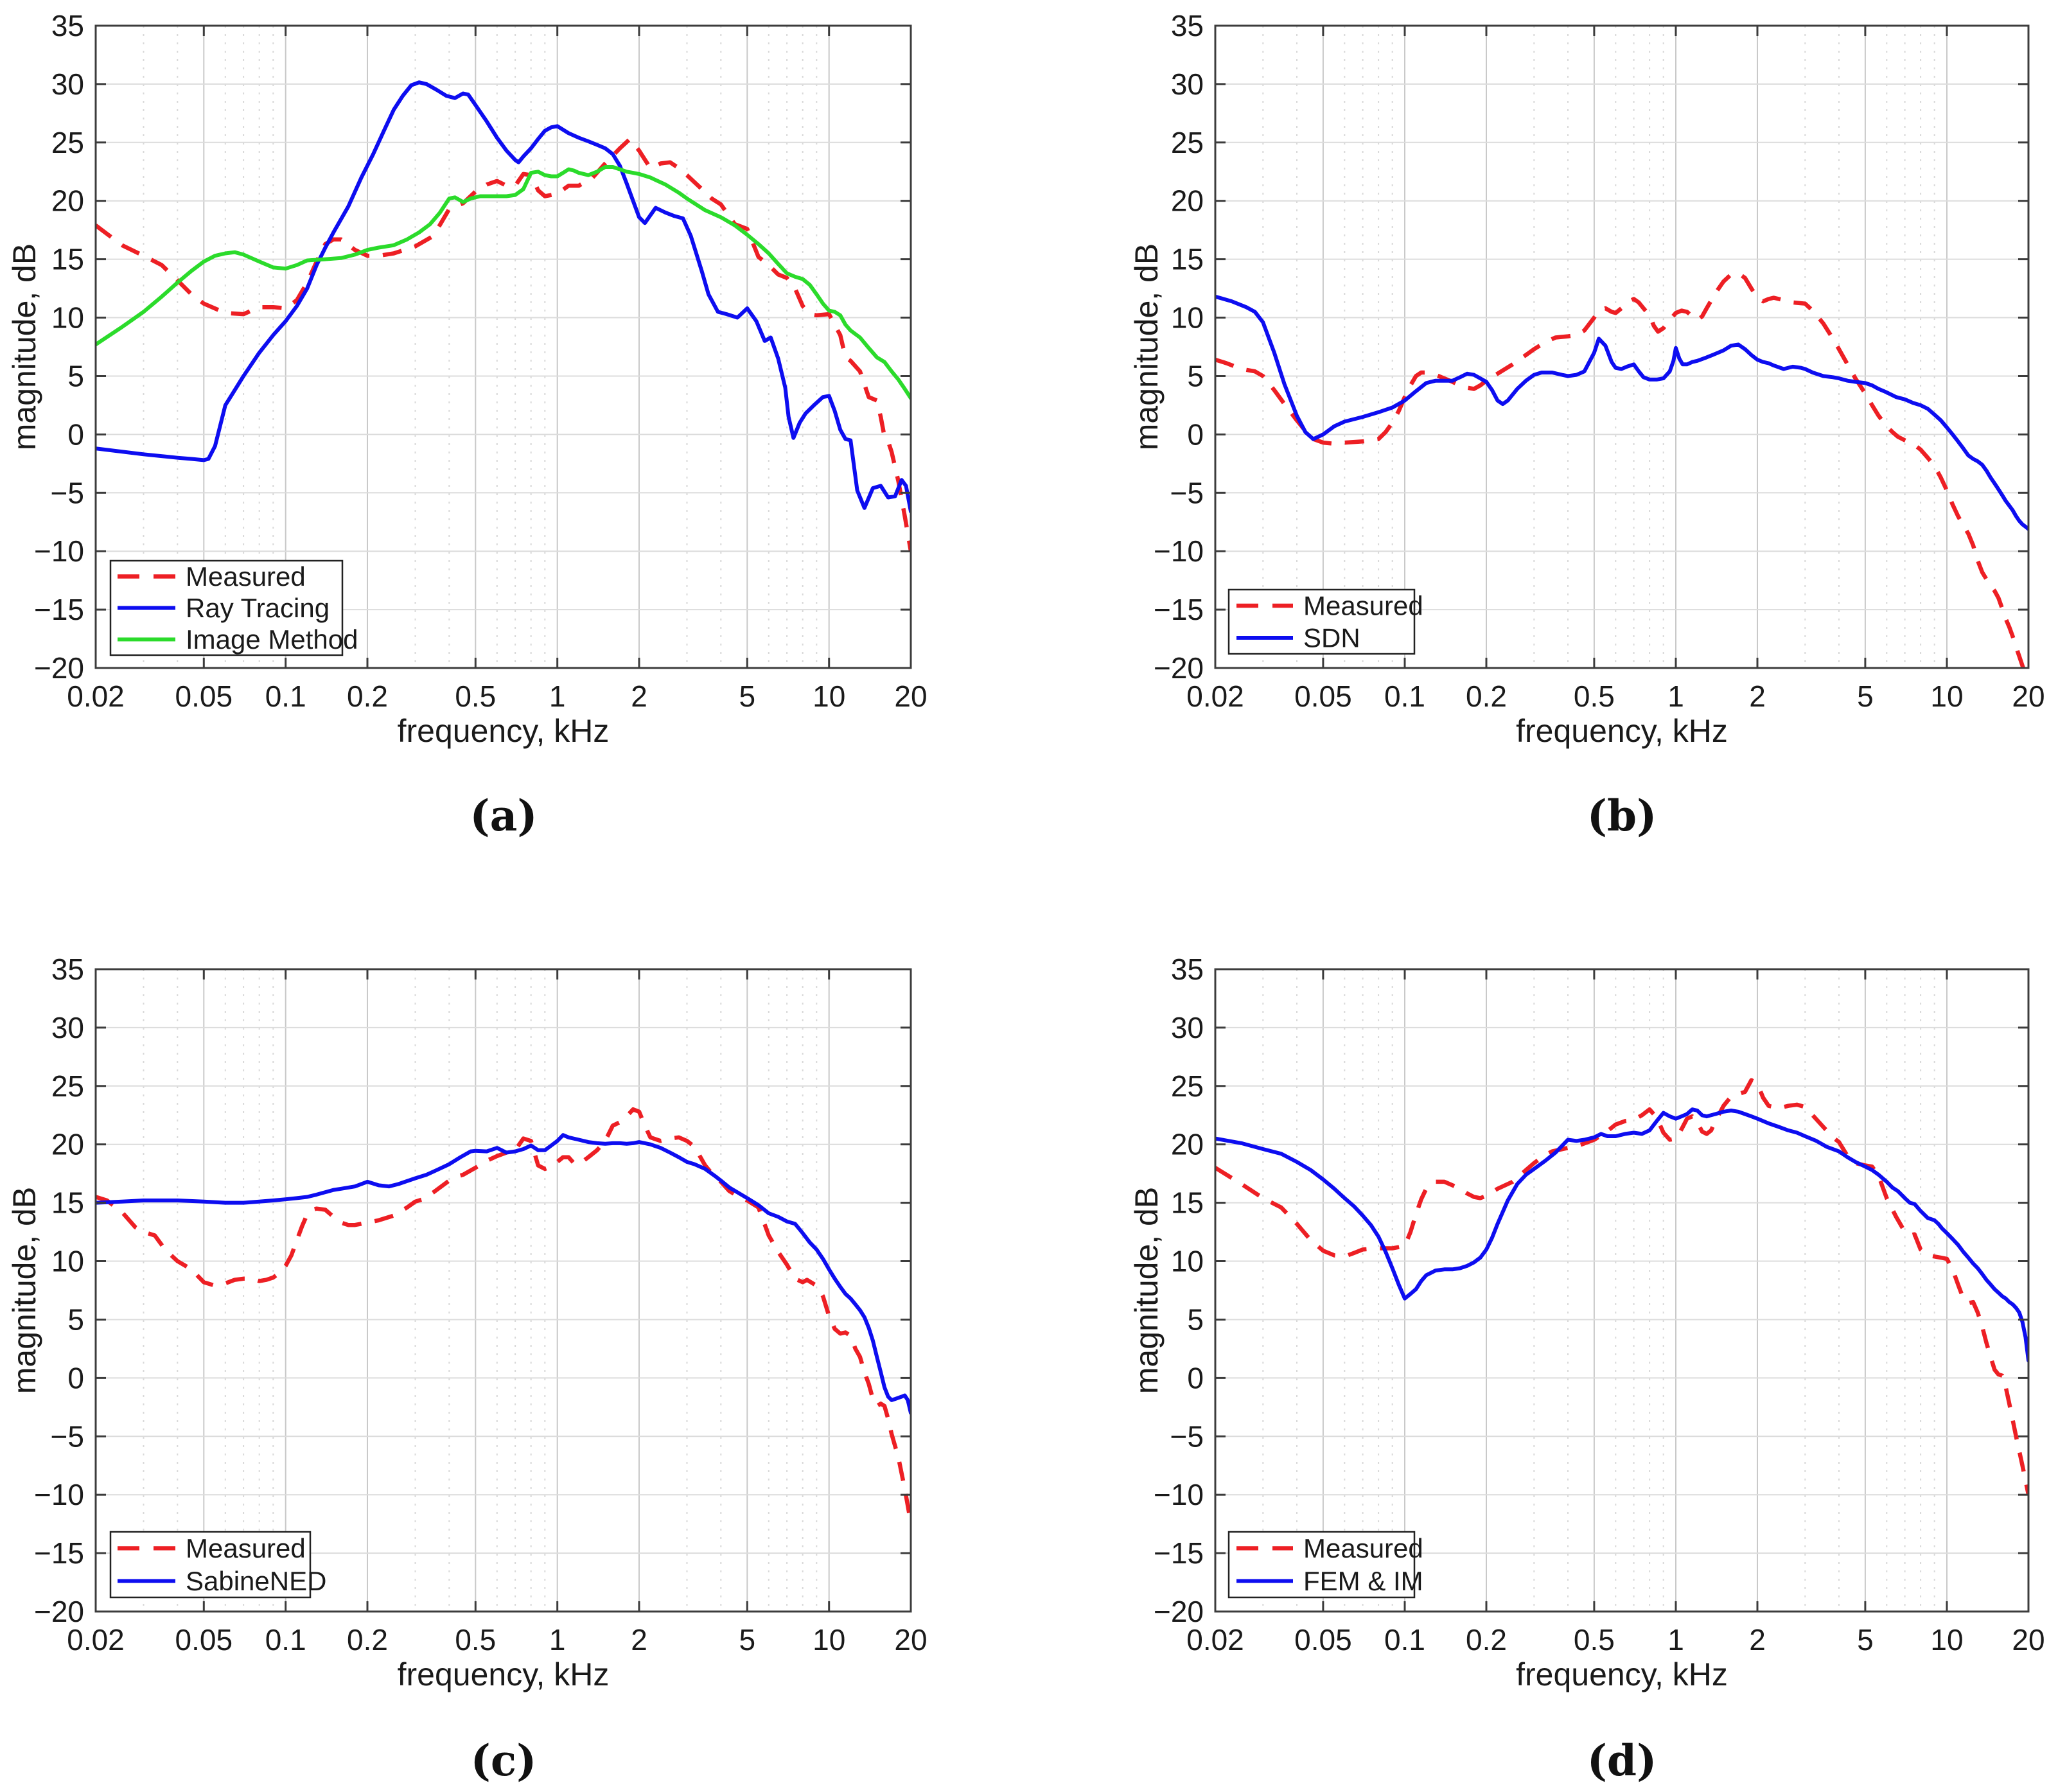 The image size is (2058, 1792). I want to click on y-axis-label: magnitude, dB, so click(1147, 346).